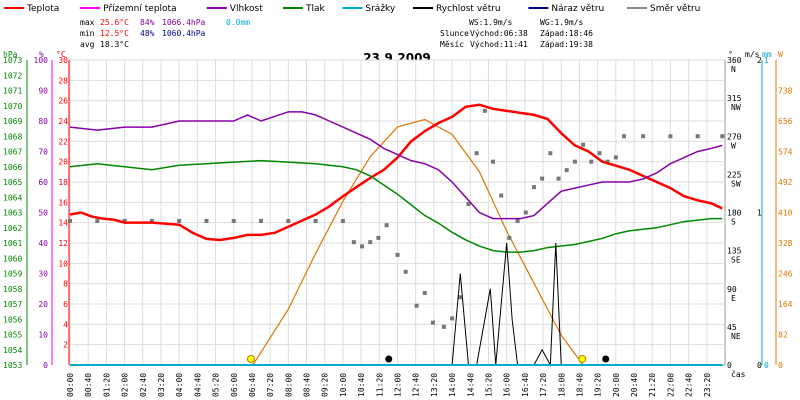 The height and width of the screenshot is (400, 800). What do you see at coordinates (562, 22) in the screenshot?
I see `wind-wg: WG:1.9m/s` at bounding box center [562, 22].